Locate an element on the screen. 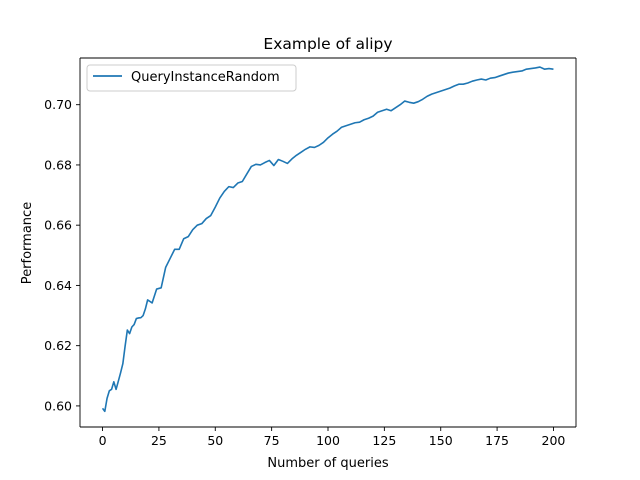 The height and width of the screenshot is (480, 640). legend-label: QueryInstanceRandom is located at coordinates (205, 77).